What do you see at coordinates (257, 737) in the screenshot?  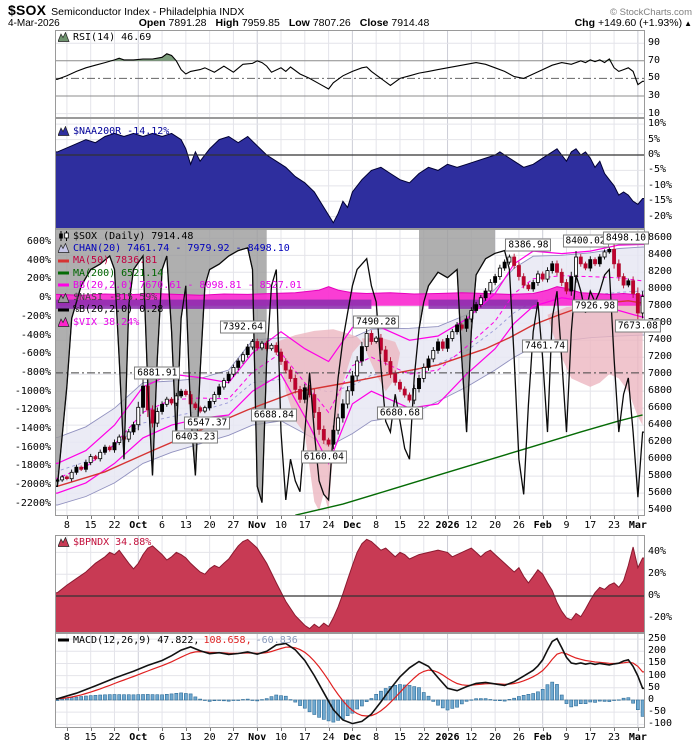 I see `x-tick-label: Nov` at bounding box center [257, 737].